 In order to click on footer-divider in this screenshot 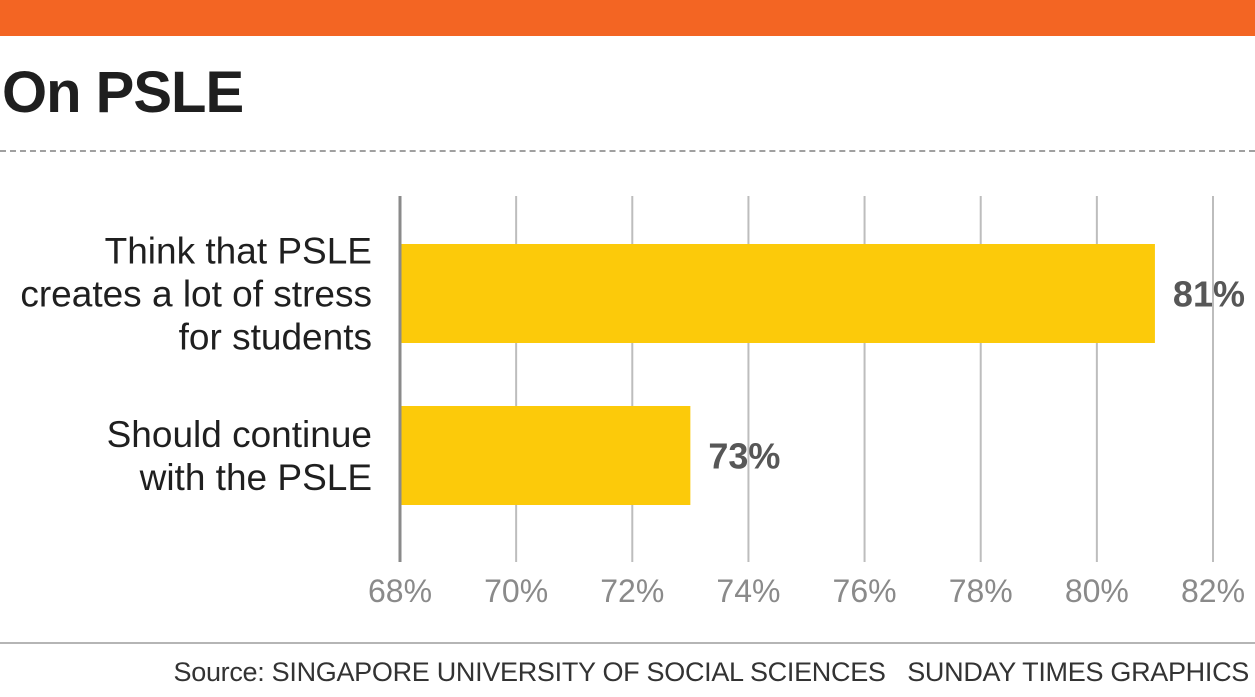, I will do `click(627, 643)`.